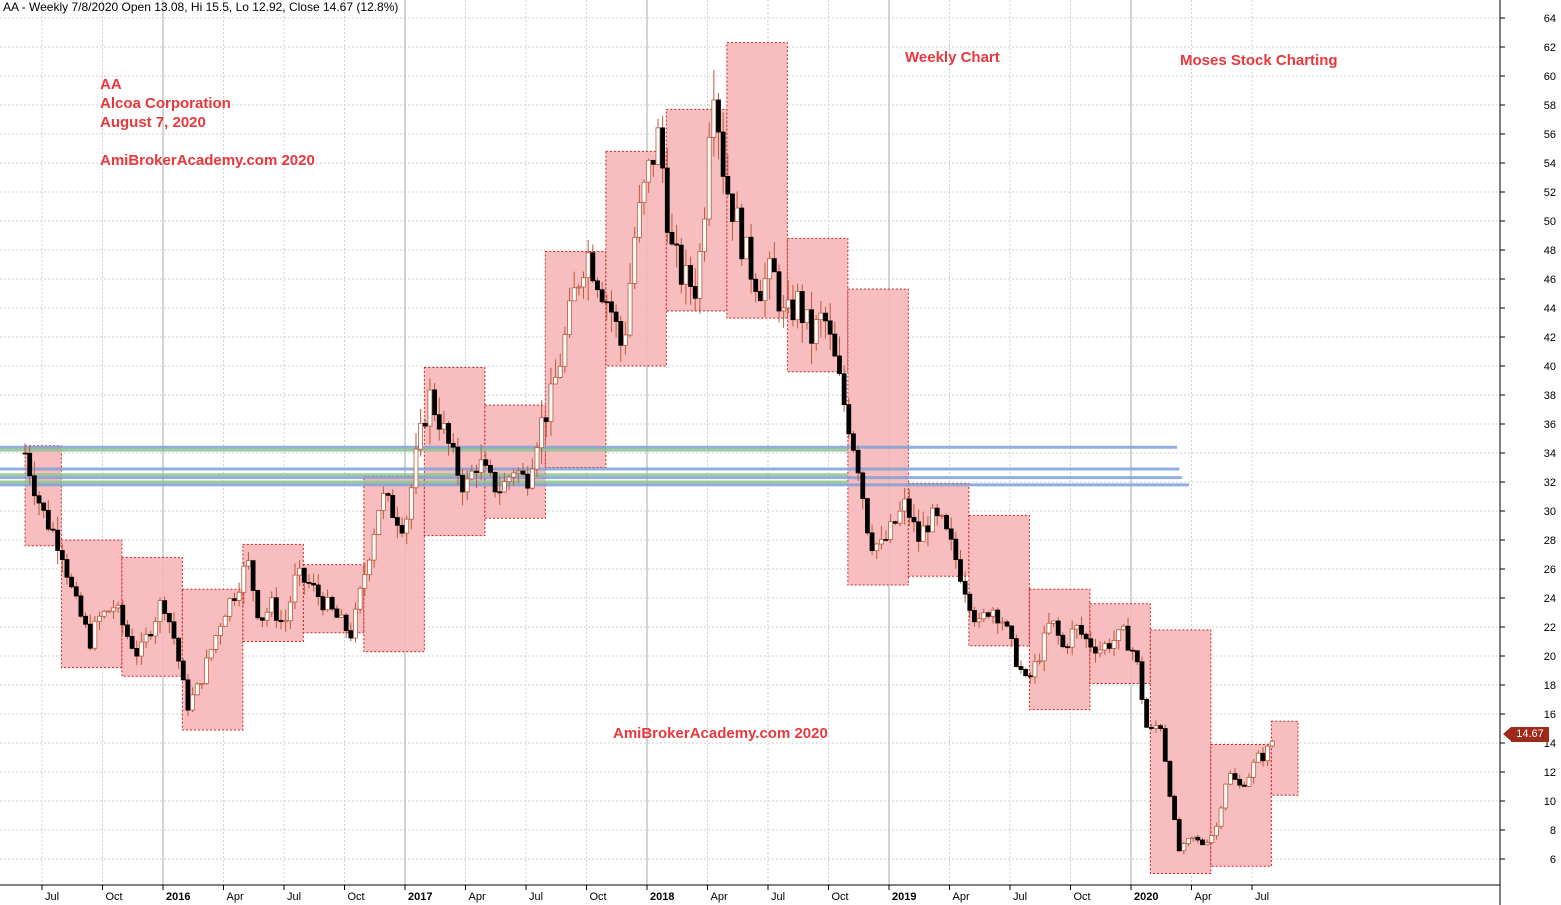 This screenshot has height=905, width=1561. I want to click on y-tick-label: 54, so click(1550, 164).